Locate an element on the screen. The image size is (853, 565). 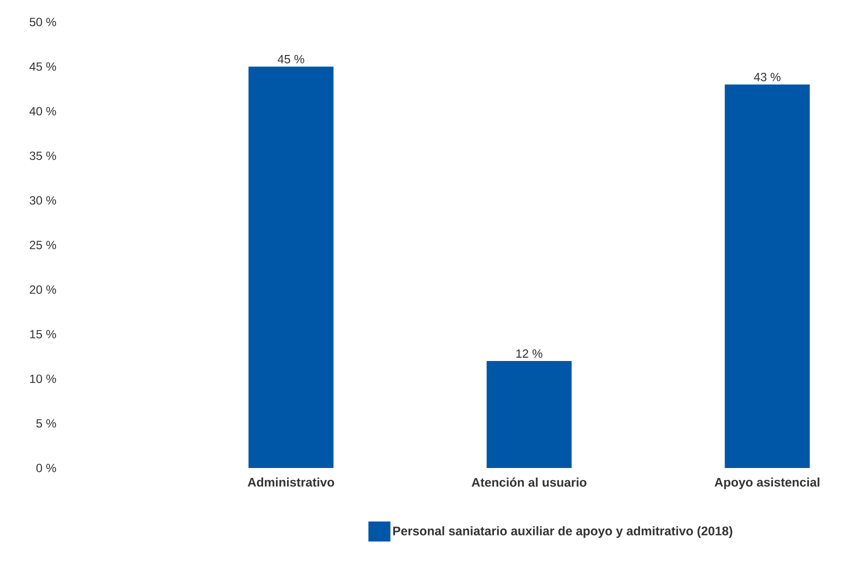
y-tick-label: 30 % is located at coordinates (43, 200).